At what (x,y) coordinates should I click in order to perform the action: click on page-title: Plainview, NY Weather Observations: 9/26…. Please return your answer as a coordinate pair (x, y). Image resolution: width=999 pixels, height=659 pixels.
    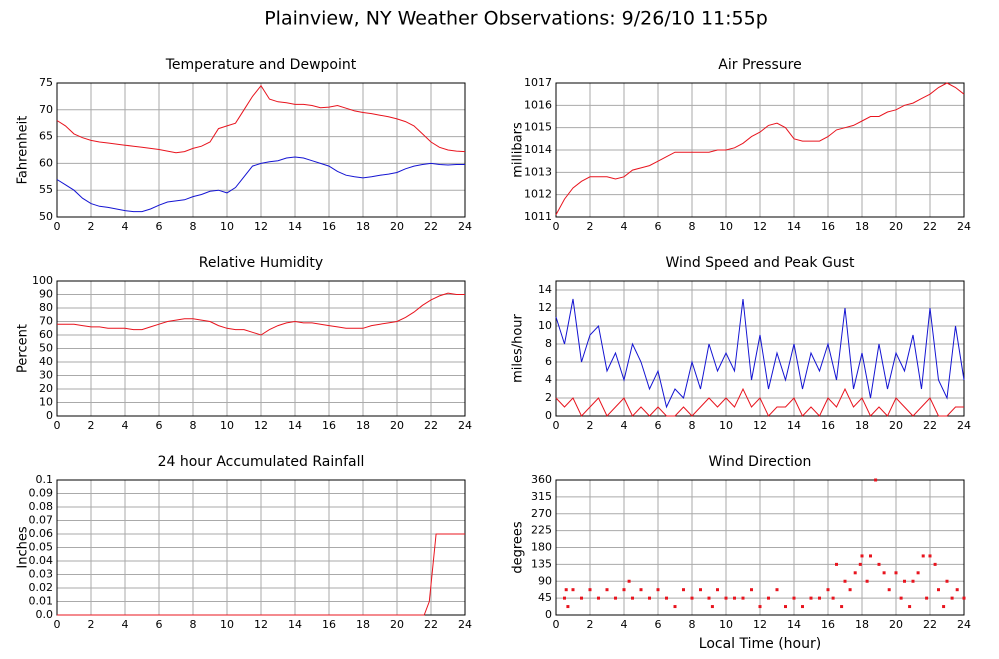
    Looking at the image, I should click on (516, 19).